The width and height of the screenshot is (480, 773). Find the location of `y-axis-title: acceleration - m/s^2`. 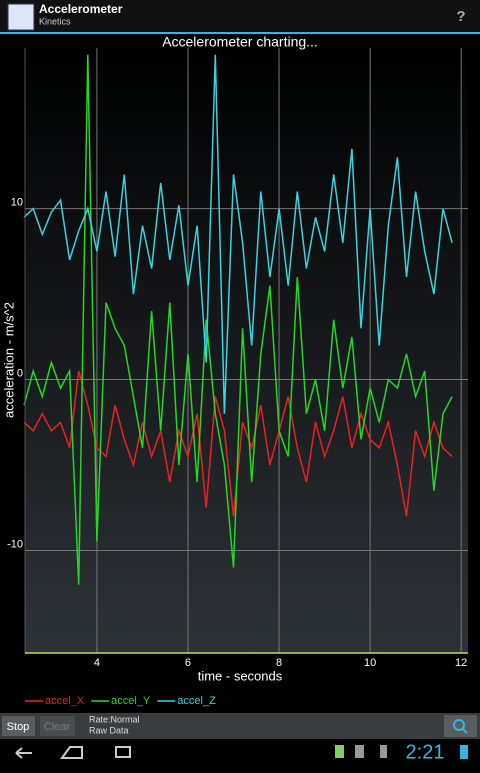

y-axis-title: acceleration - m/s^2 is located at coordinates (8, 360).